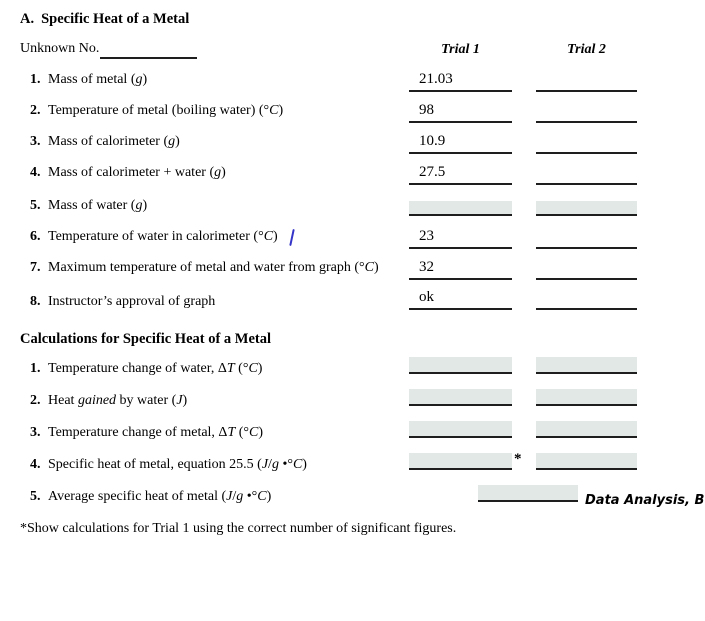  I want to click on row-label: Temperature change of water, ΔT (°C), so click(155, 368).